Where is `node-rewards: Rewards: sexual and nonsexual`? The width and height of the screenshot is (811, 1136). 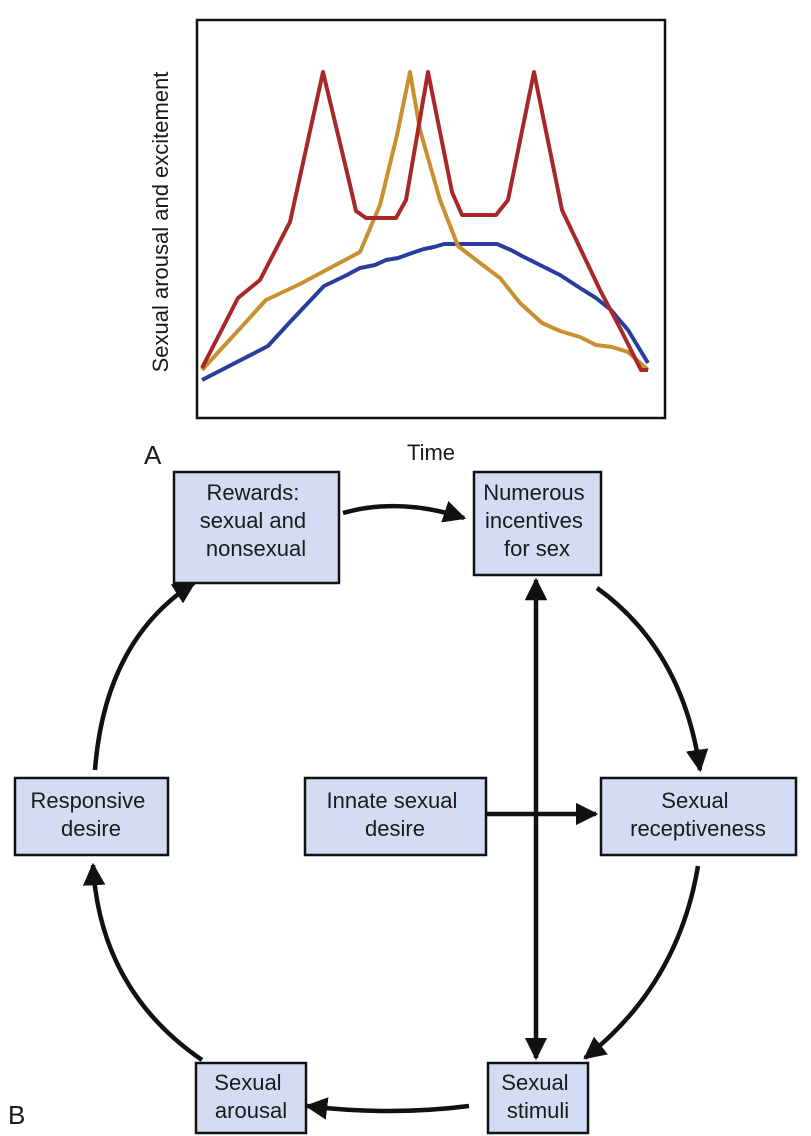 node-rewards: Rewards: sexual and nonsexual is located at coordinates (256, 527).